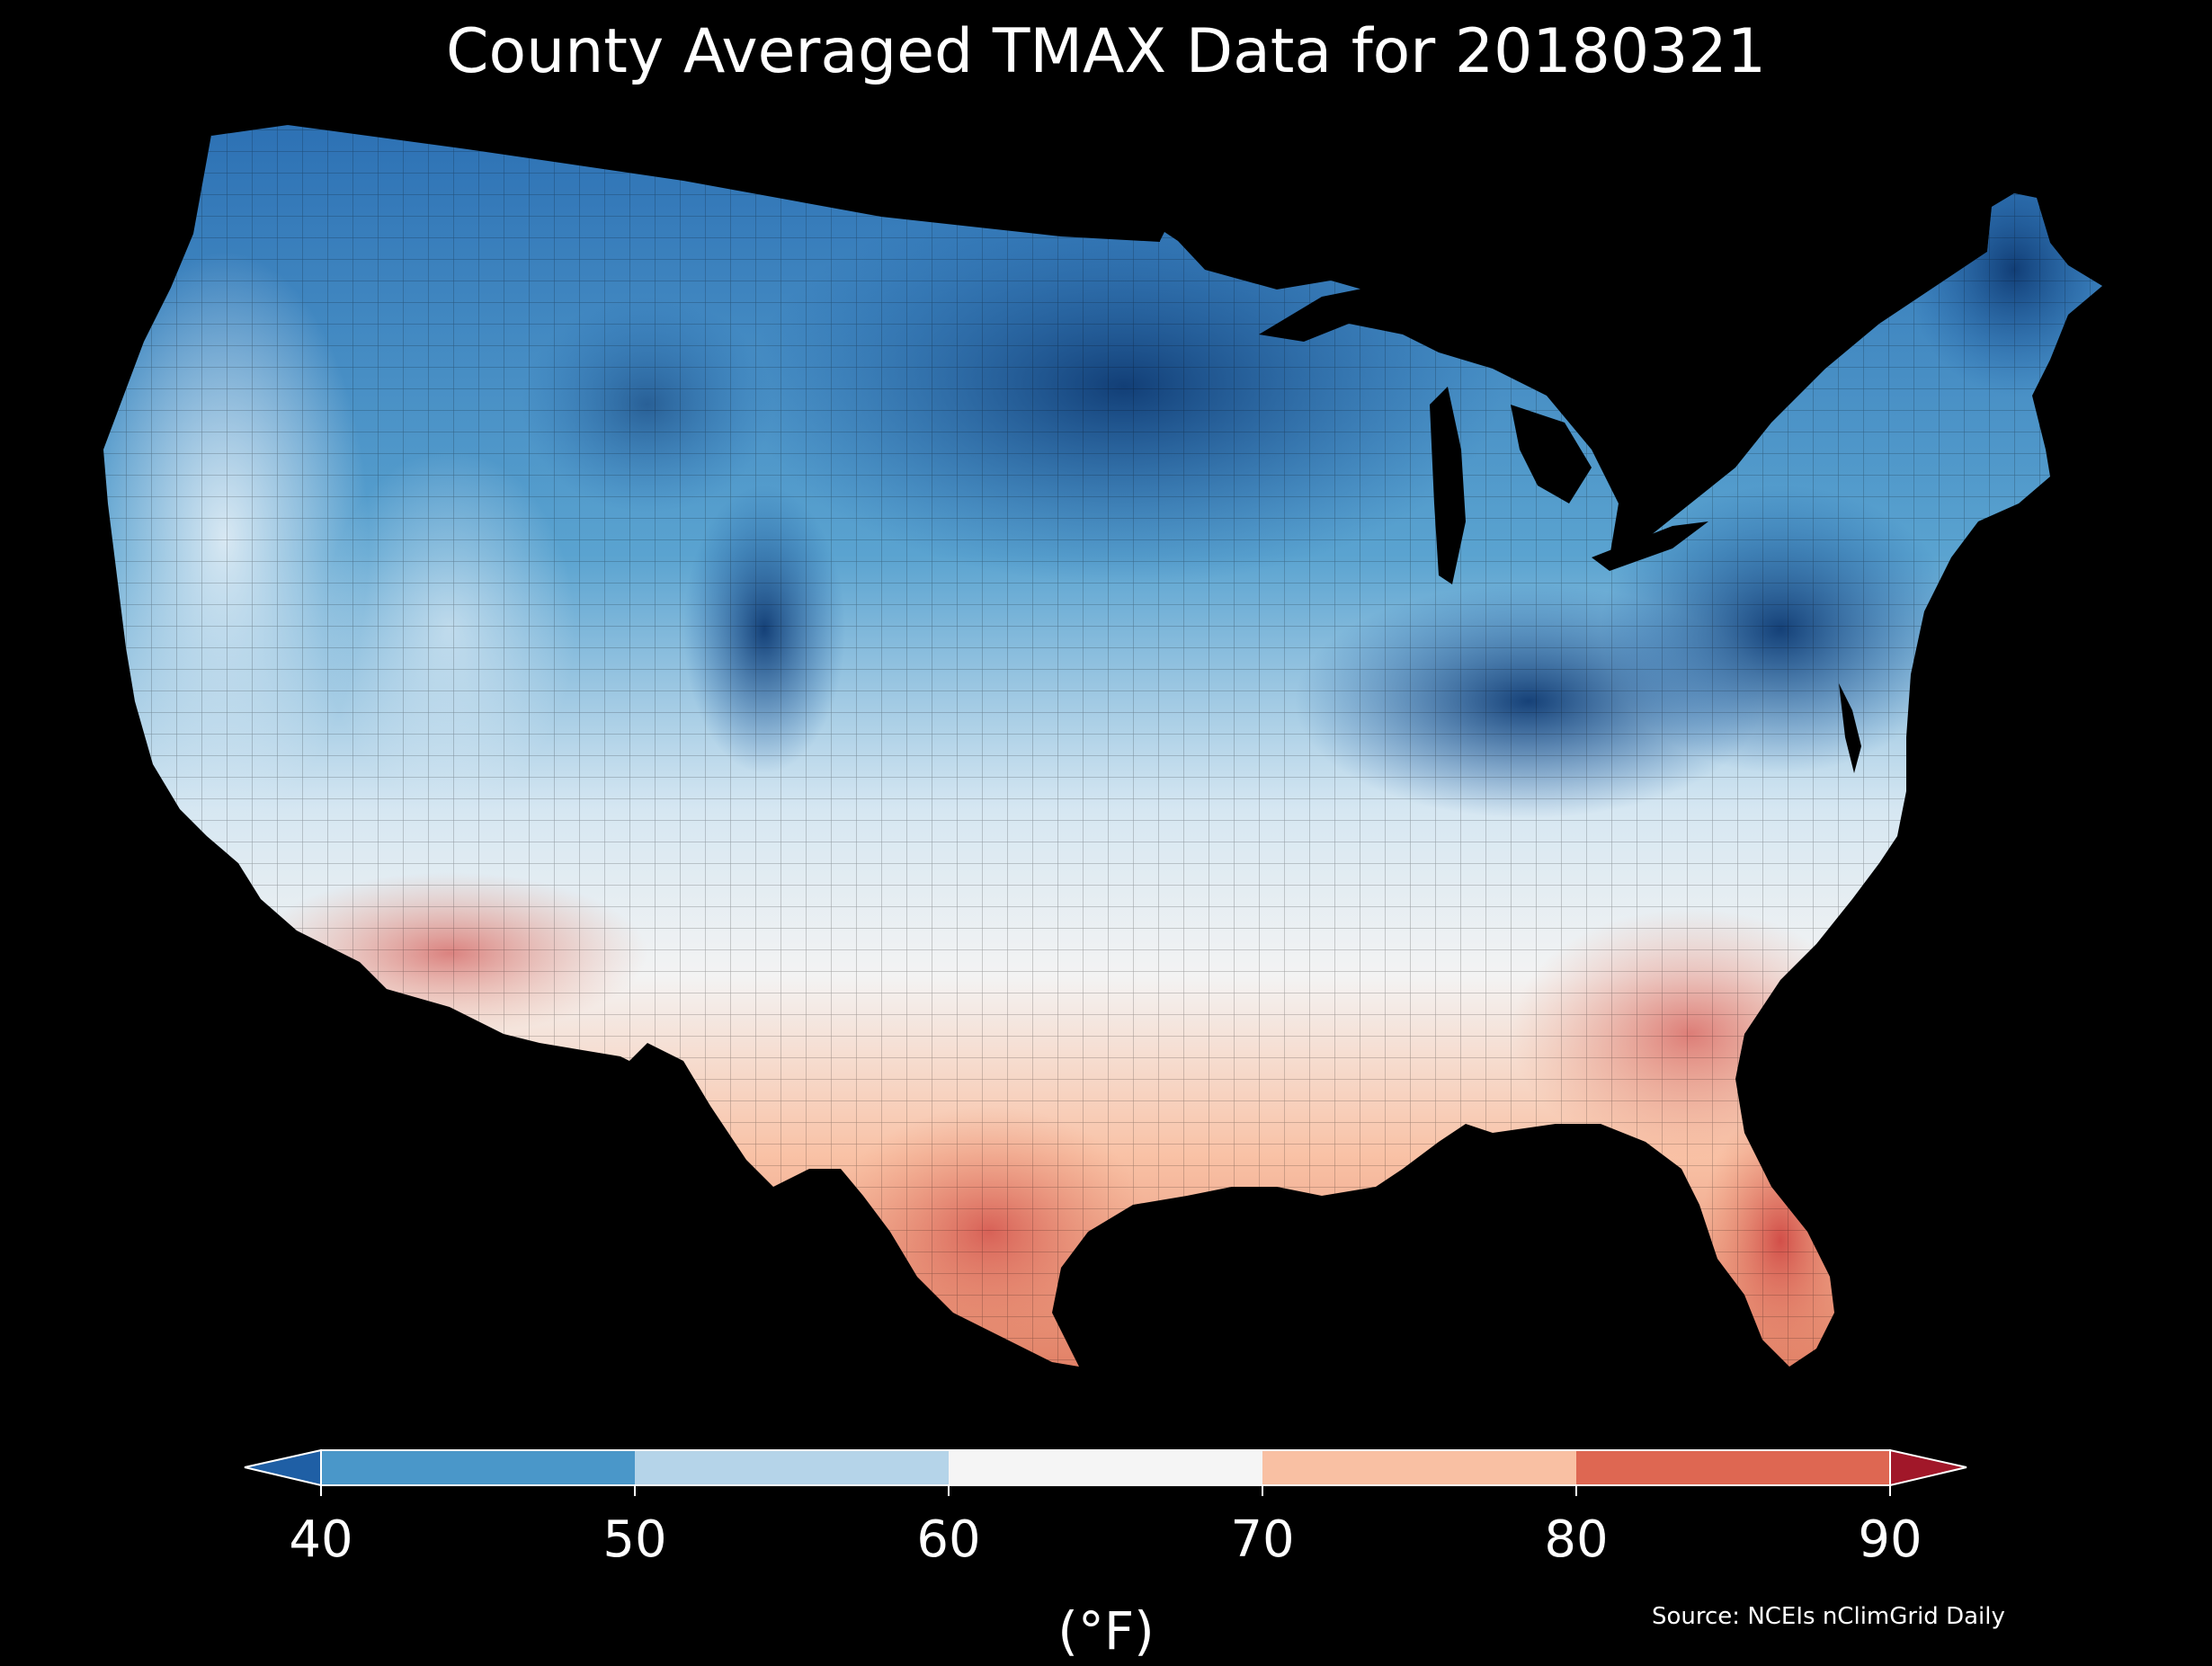 This screenshot has height=1666, width=2212. What do you see at coordinates (685, 182) in the screenshot?
I see `us-outline` at bounding box center [685, 182].